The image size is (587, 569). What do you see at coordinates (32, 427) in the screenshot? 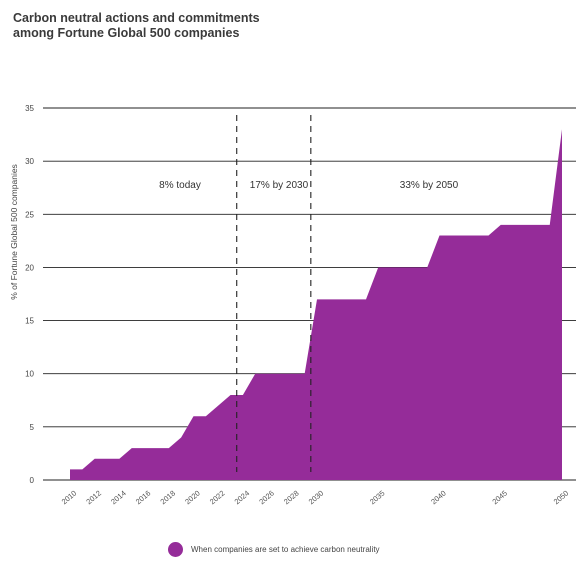
I see `y-tick-label-5: 5` at bounding box center [32, 427].